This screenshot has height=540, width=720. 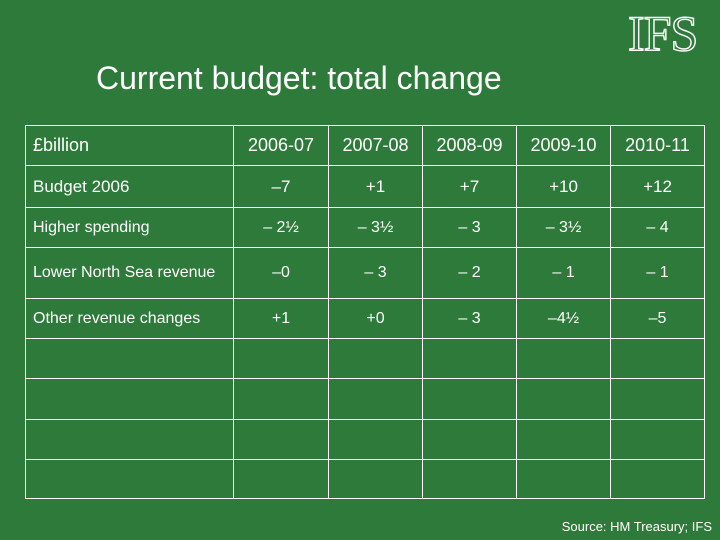 What do you see at coordinates (657, 227) in the screenshot?
I see `table-cell: – 4` at bounding box center [657, 227].